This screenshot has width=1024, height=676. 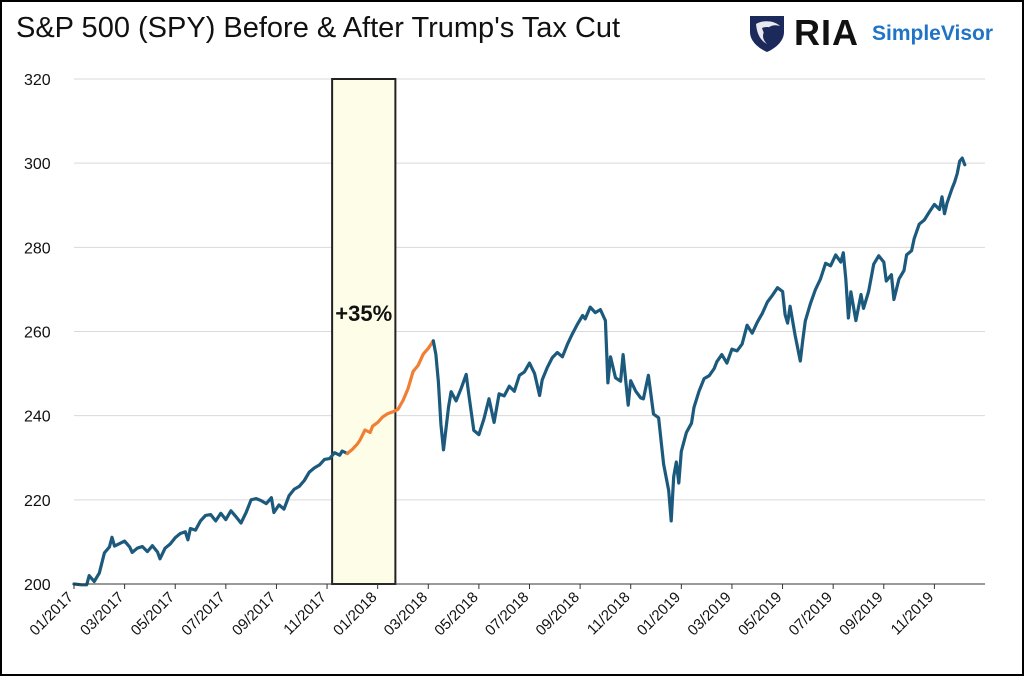 What do you see at coordinates (37, 417) in the screenshot?
I see `y-tick-label: 240` at bounding box center [37, 417].